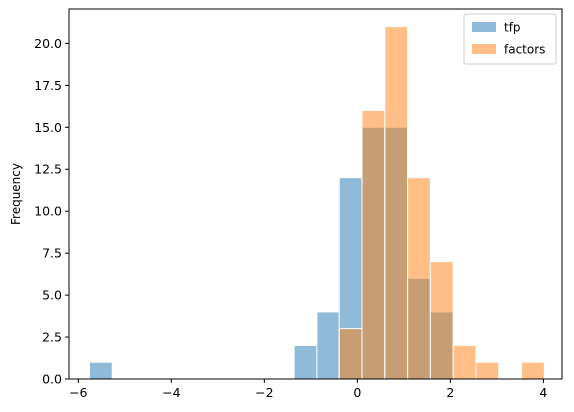 The width and height of the screenshot is (574, 412). Describe the element at coordinates (52, 253) in the screenshot. I see `y-tick-label-3: 7.5` at that location.